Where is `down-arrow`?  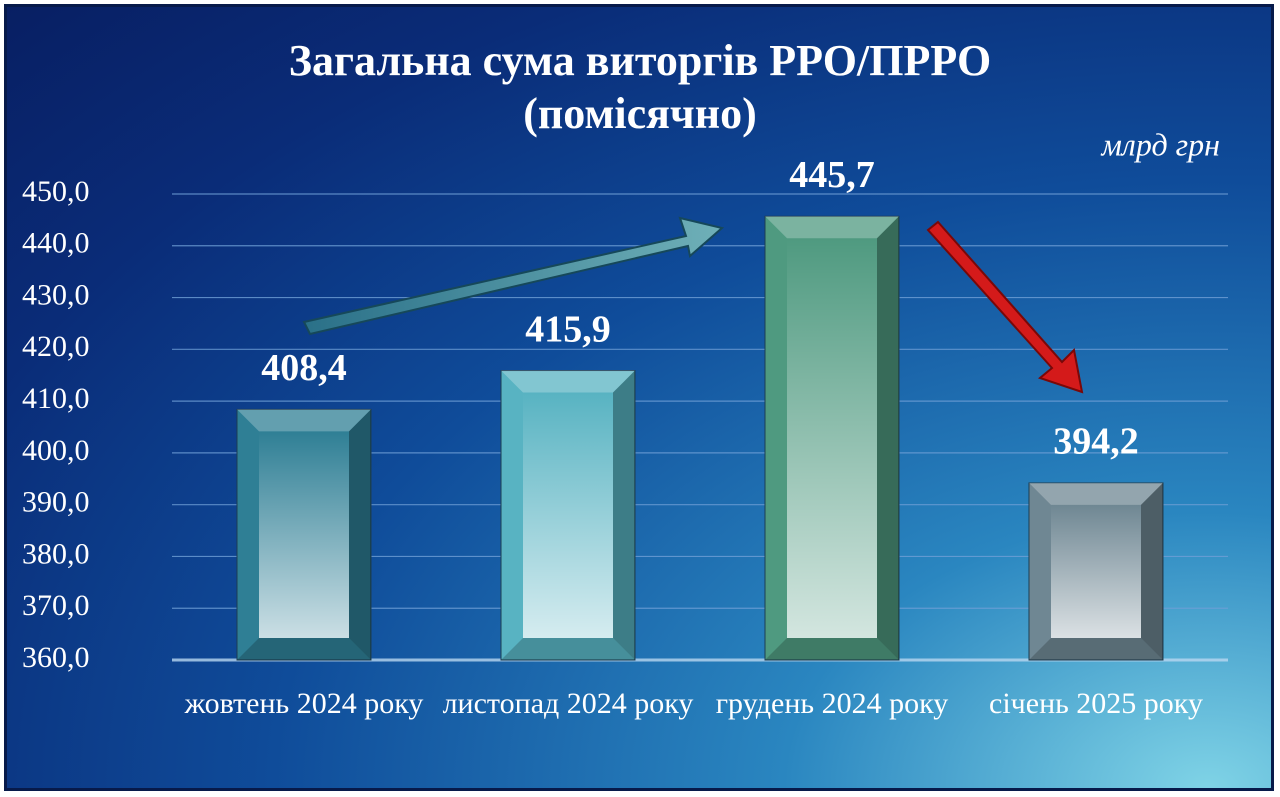
down-arrow is located at coordinates (1005, 307).